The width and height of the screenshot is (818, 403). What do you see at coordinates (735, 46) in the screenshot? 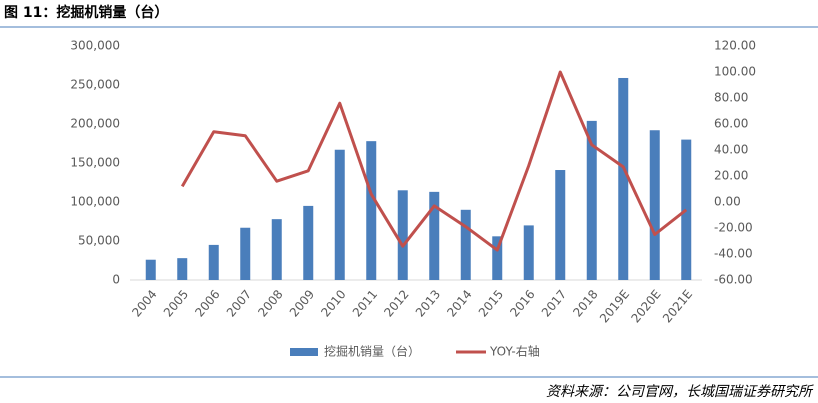
I see `y2-tick-label: 120.00` at bounding box center [735, 46].